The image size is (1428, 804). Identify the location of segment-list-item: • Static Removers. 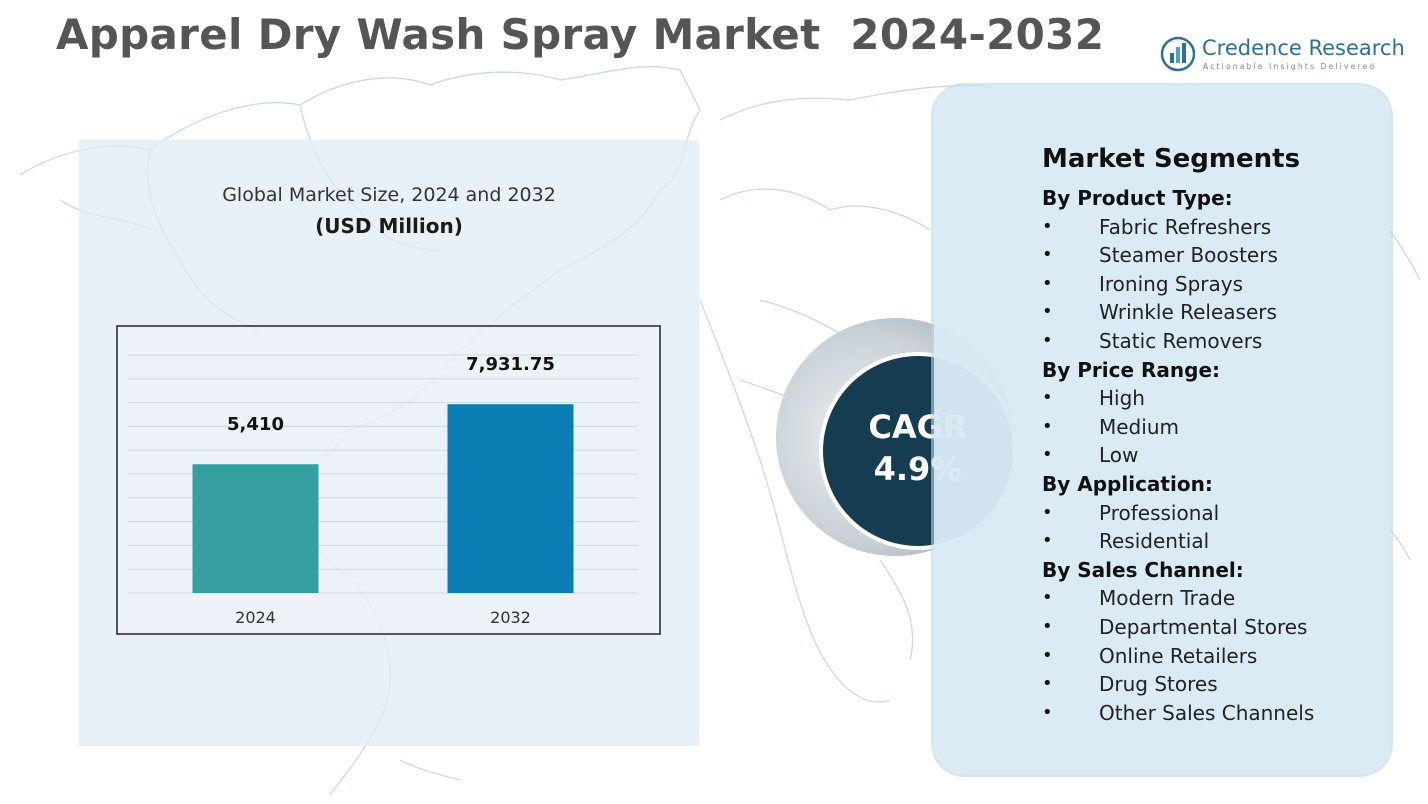
(1152, 341).